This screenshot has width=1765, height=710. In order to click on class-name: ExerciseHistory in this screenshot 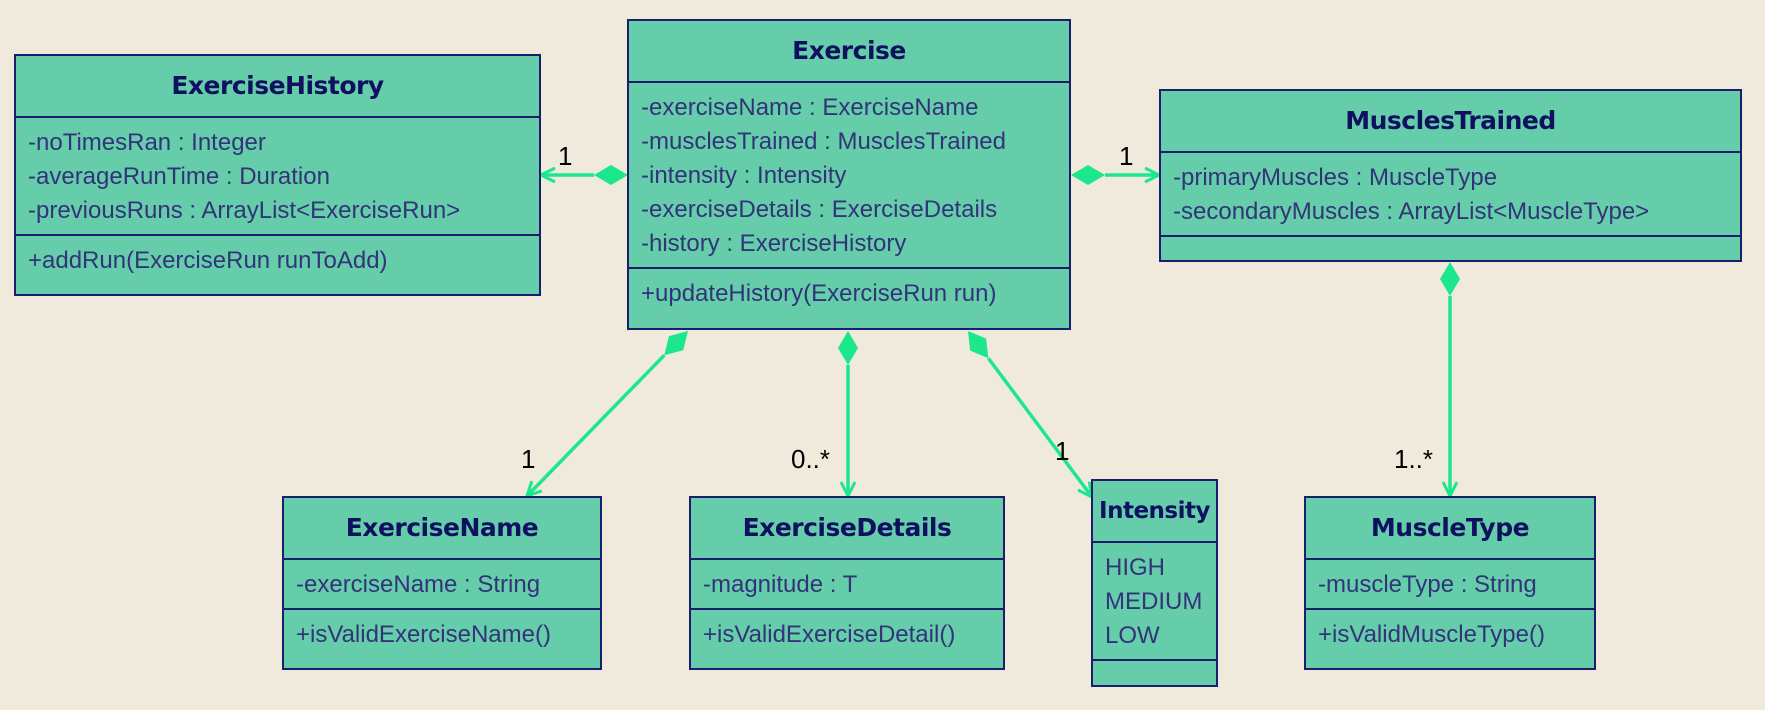, I will do `click(277, 87)`.